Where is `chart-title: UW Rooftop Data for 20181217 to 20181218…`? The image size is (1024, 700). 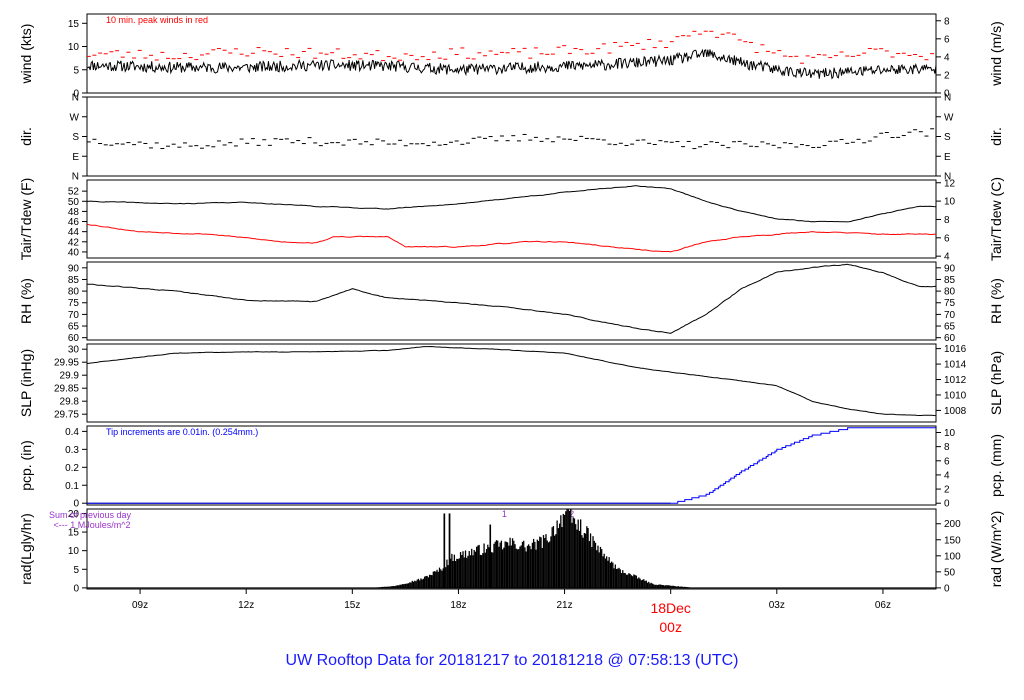
chart-title: UW Rooftop Data for 20181217 to 20181218… is located at coordinates (512, 660).